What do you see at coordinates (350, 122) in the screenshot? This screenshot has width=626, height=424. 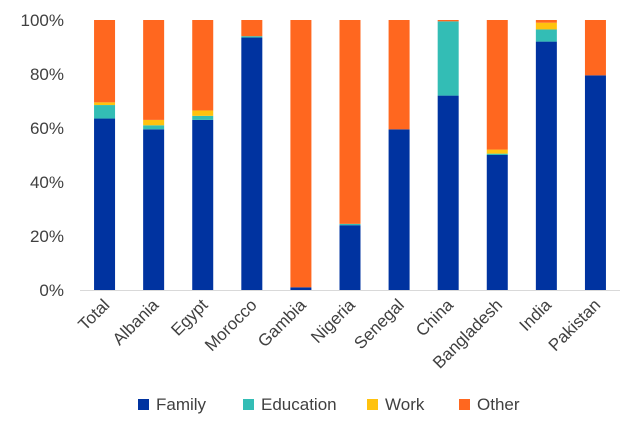 I see `bar-segment-other-nigeria` at bounding box center [350, 122].